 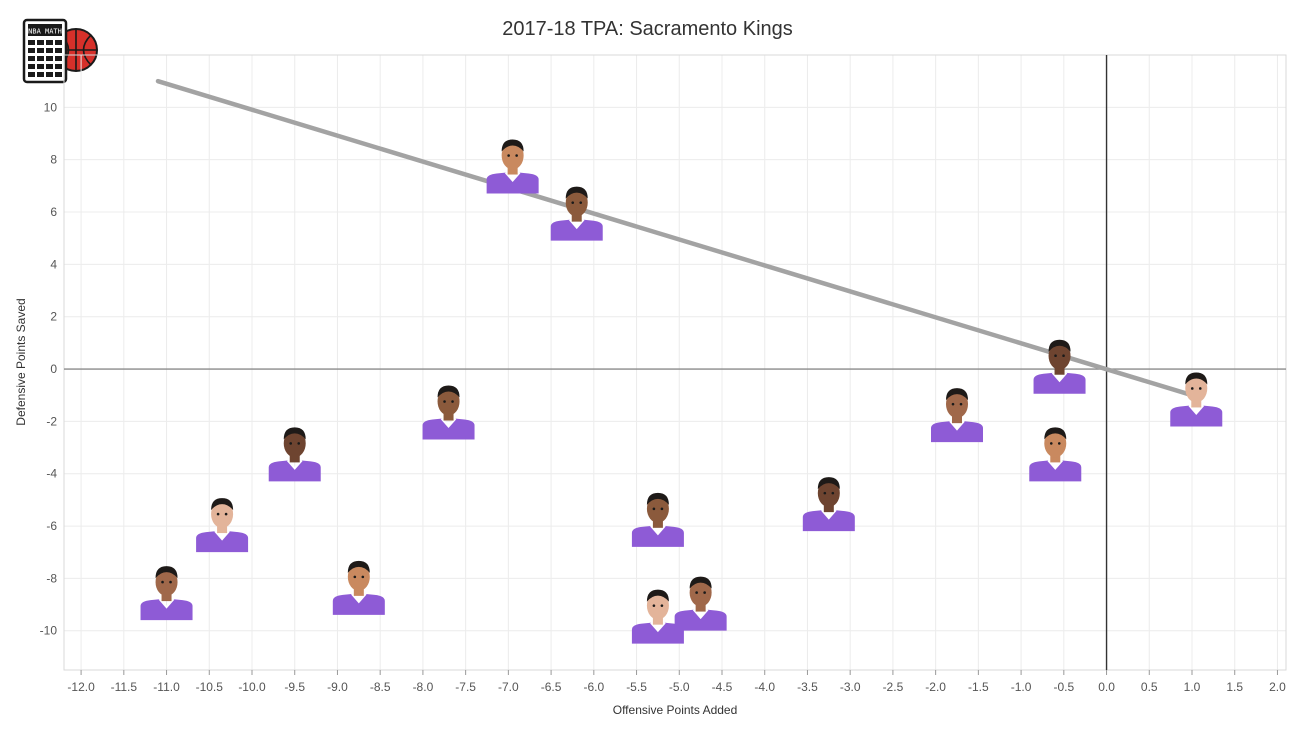 What do you see at coordinates (49, 368) in the screenshot?
I see `y-axis-ticks: 10 8 6 4 2 0 -2 -4 -6 -8 -10` at bounding box center [49, 368].